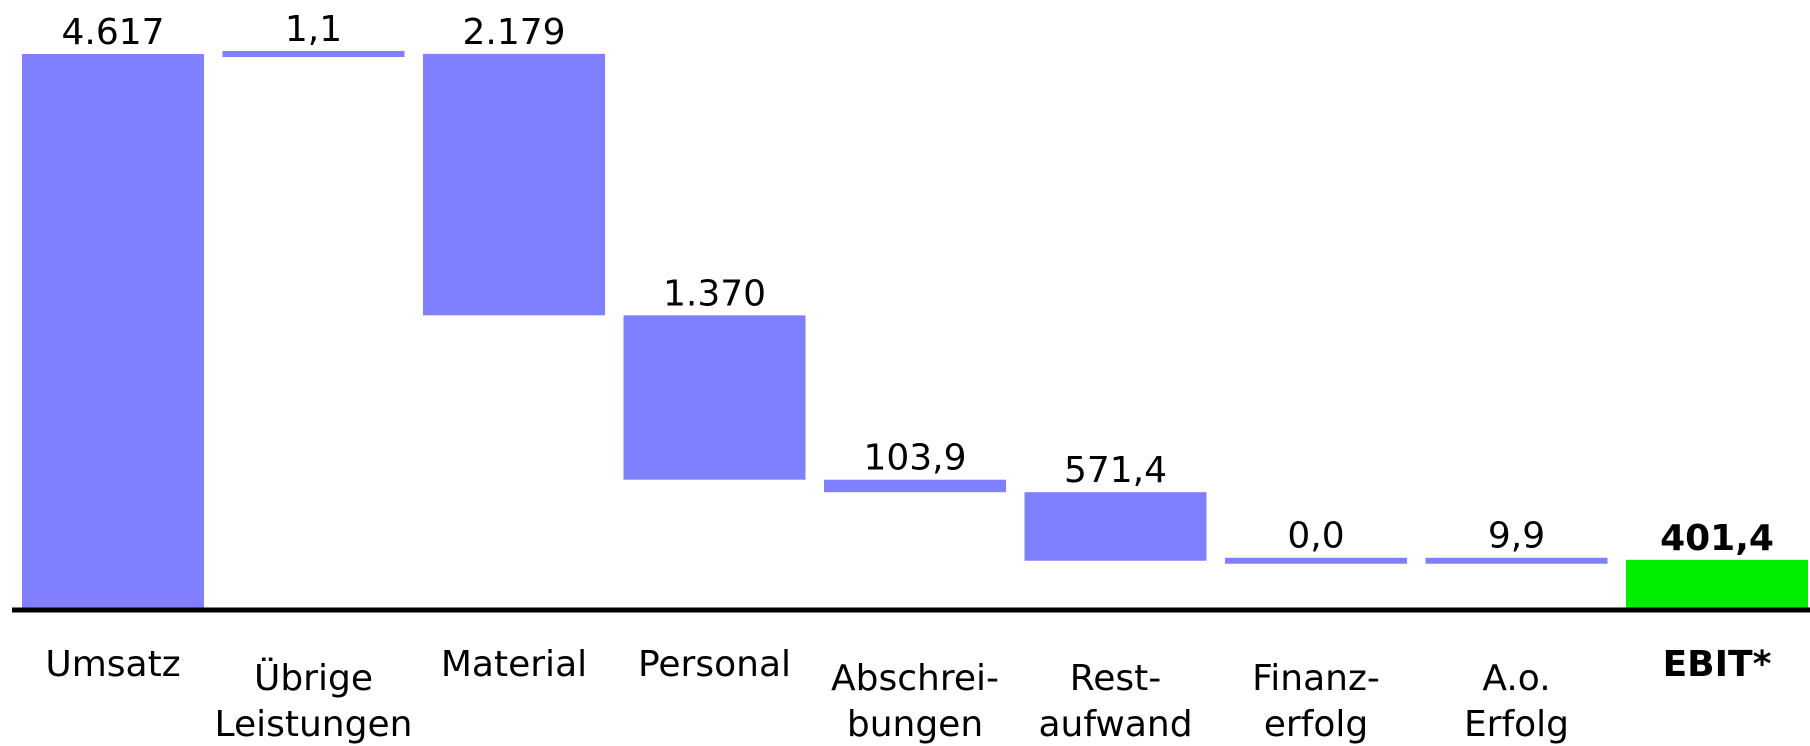 The width and height of the screenshot is (1810, 746). I want to click on category-label-line: Übrige, so click(313, 678).